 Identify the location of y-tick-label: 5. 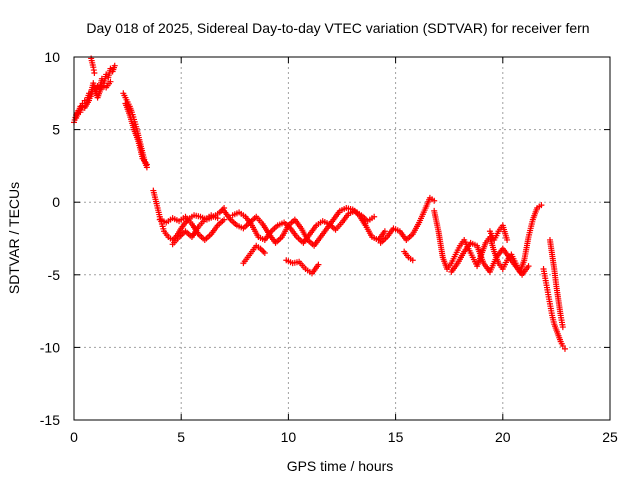
(56, 130).